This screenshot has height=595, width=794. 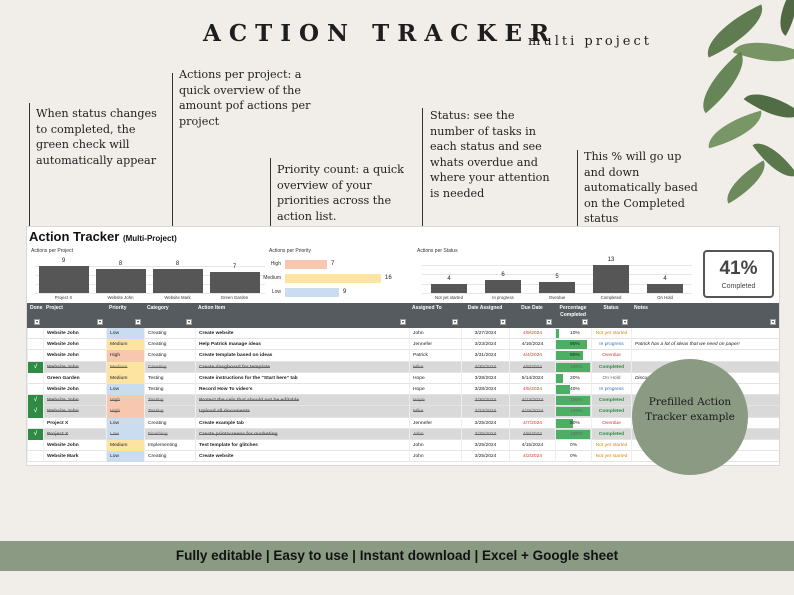 I want to click on percentage-value: 10%, so click(x=575, y=333).